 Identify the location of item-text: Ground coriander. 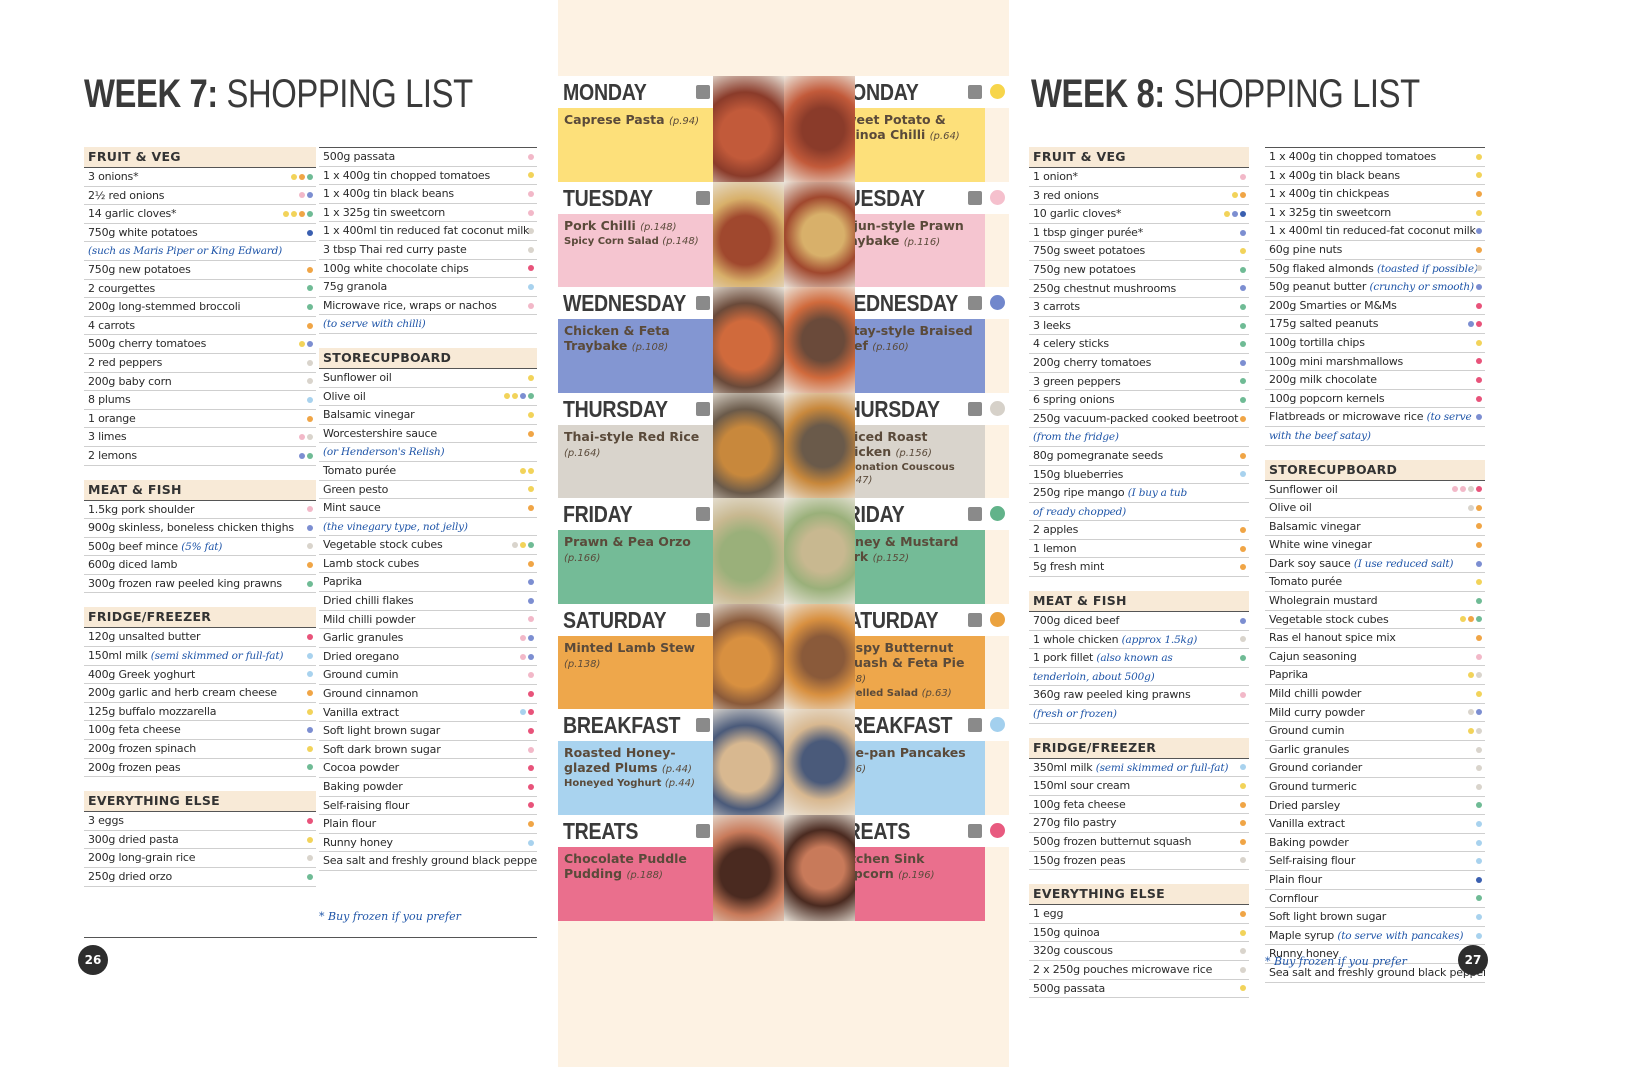
(1316, 768).